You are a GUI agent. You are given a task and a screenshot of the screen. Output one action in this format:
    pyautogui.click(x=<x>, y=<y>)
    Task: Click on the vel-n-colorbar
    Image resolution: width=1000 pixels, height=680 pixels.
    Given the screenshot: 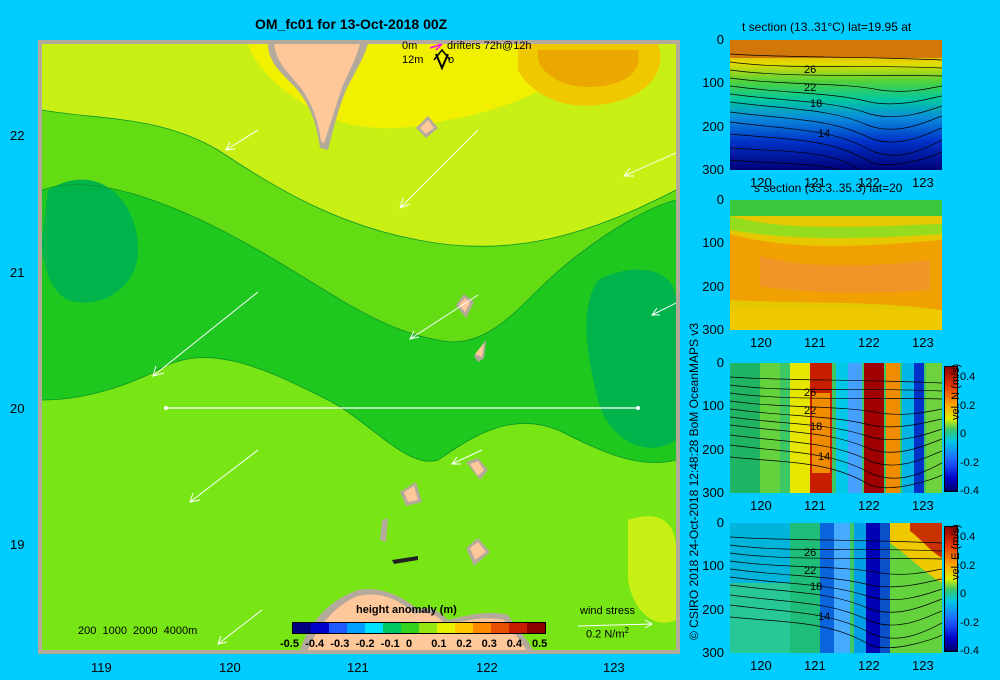 What is the action you would take?
    pyautogui.click(x=951, y=429)
    